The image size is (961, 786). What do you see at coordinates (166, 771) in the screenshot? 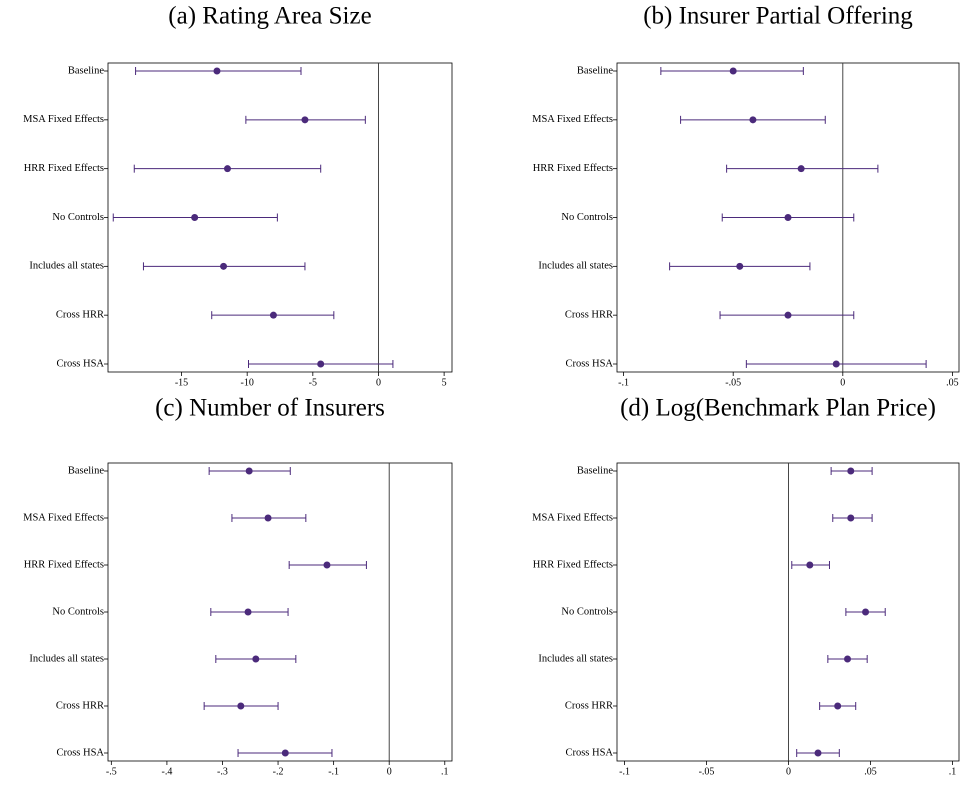
I see `x-tick-label: -.4` at bounding box center [166, 771].